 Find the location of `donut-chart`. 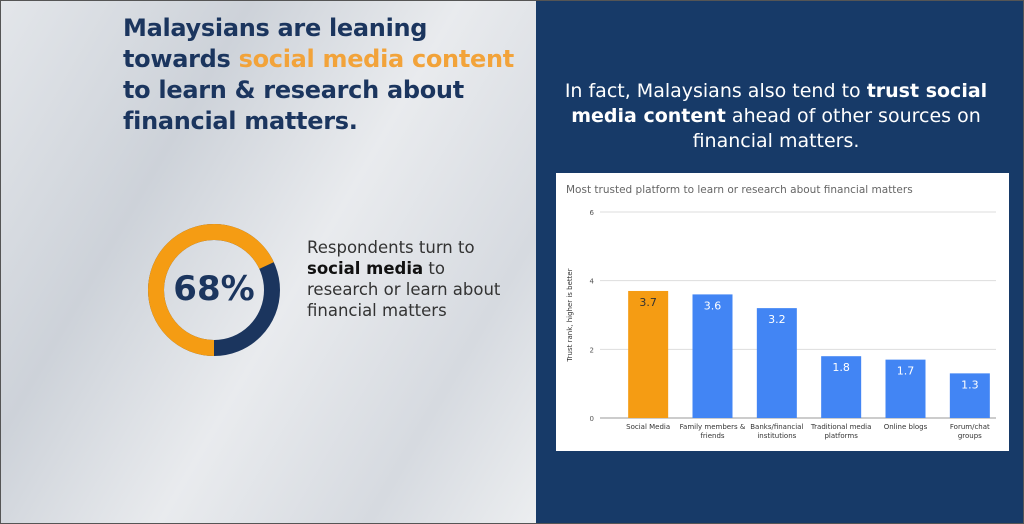

donut-chart is located at coordinates (214, 290).